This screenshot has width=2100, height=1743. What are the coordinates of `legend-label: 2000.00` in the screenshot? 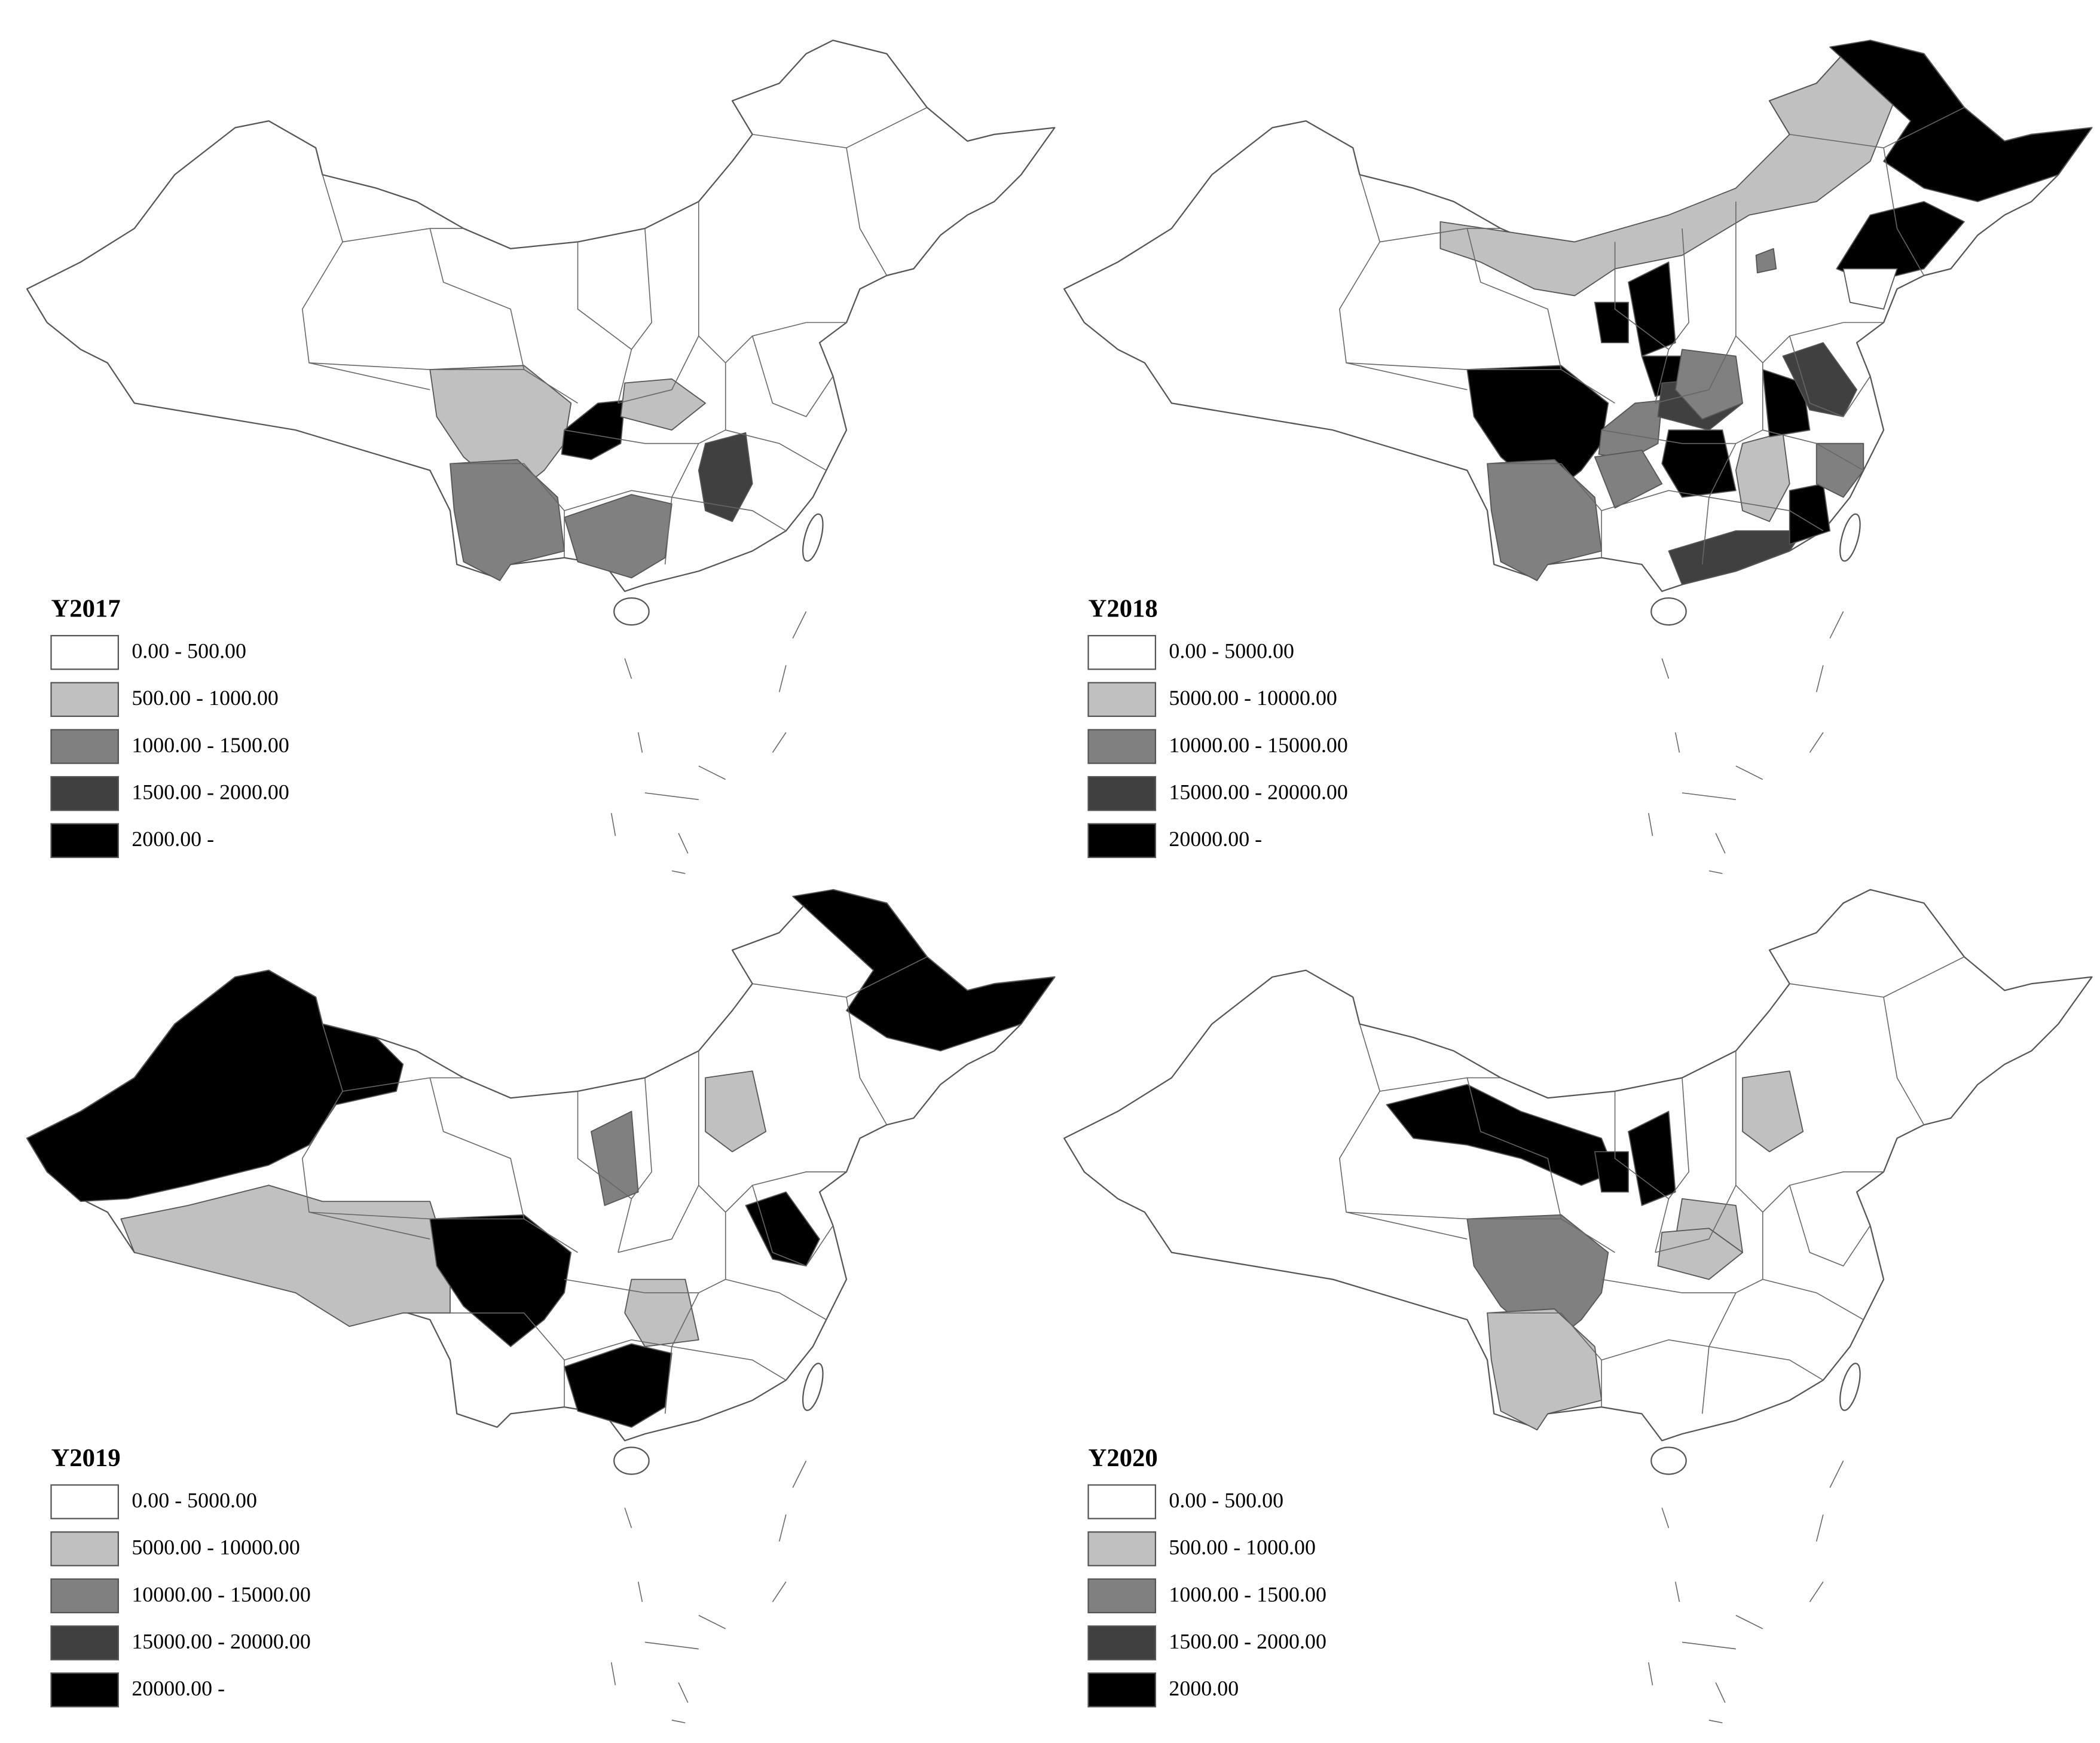 It's located at (1204, 1689).